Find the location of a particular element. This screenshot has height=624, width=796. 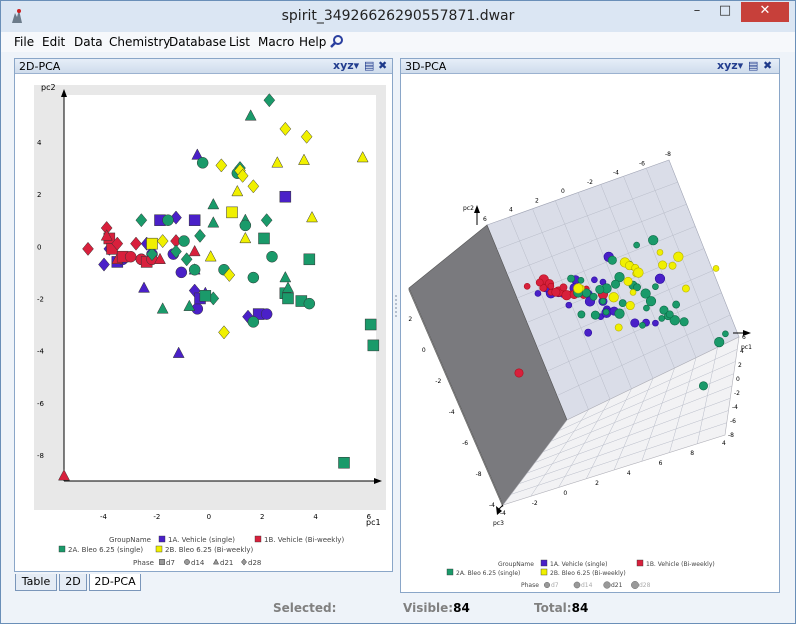

menu-file: File is located at coordinates (24, 42).